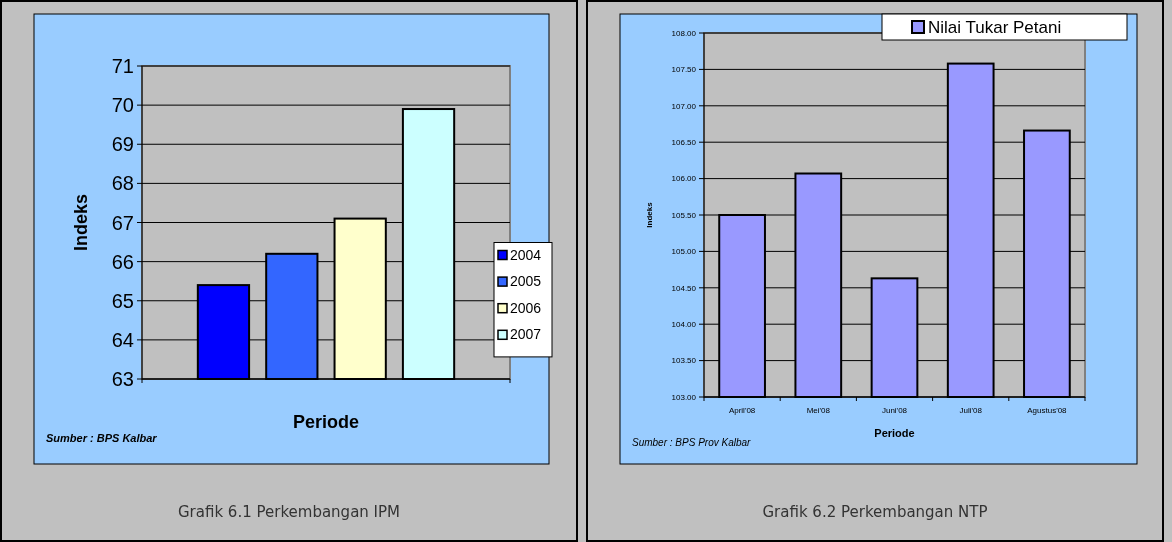 This screenshot has width=1172, height=542. Describe the element at coordinates (684, 215) in the screenshot. I see `y-tick-label: 105.50` at that location.